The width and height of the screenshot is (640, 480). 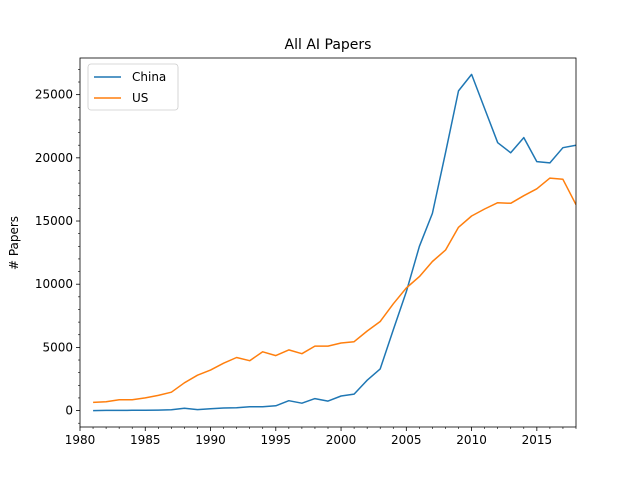 What do you see at coordinates (54, 95) in the screenshot?
I see `y-tick-label: 25000` at bounding box center [54, 95].